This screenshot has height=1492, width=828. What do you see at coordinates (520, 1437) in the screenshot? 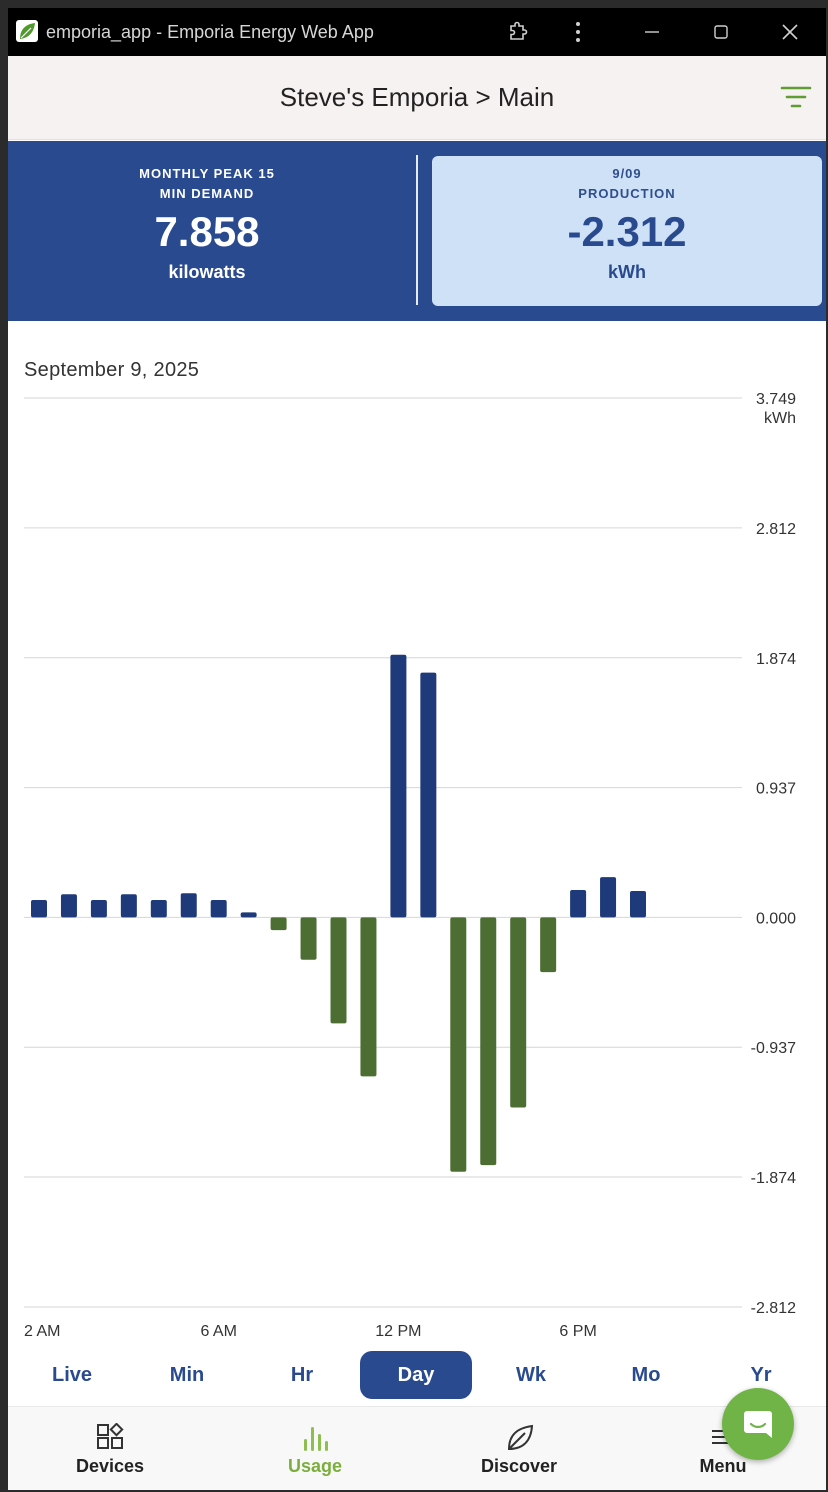
I see `leaf-icon` at bounding box center [520, 1437].